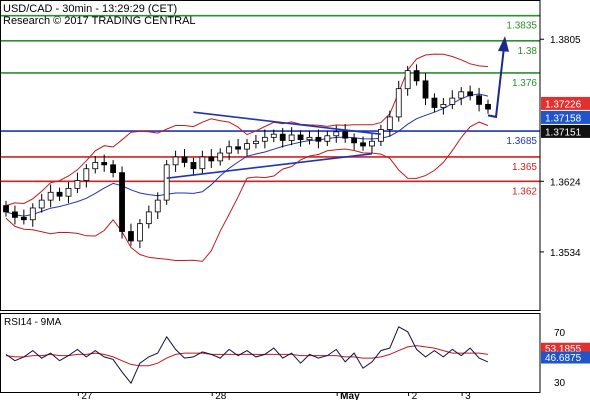 The width and height of the screenshot is (590, 400). I want to click on rsi-ma-line, so click(247, 356).